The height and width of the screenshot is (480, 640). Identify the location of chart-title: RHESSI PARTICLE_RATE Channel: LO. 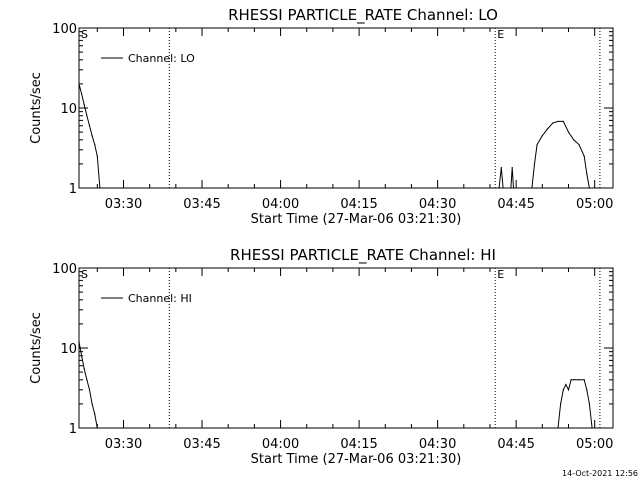
(363, 15).